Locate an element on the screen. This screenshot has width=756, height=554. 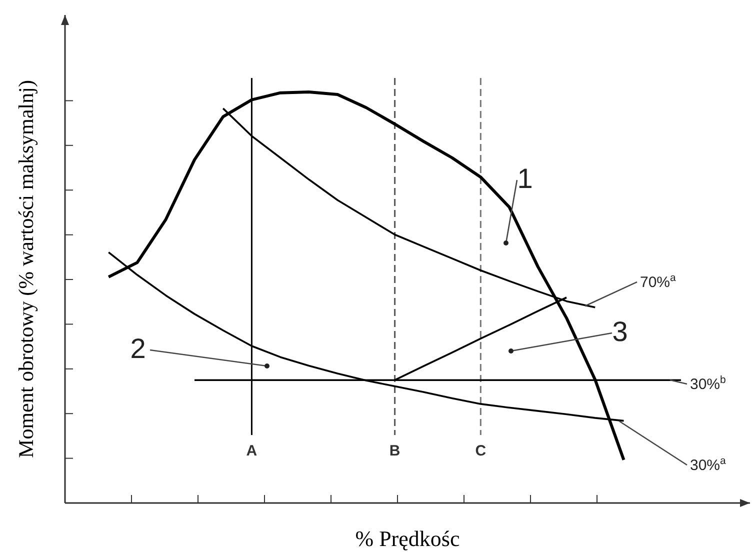
x-axis-title: % Prędkośc is located at coordinates (407, 538).